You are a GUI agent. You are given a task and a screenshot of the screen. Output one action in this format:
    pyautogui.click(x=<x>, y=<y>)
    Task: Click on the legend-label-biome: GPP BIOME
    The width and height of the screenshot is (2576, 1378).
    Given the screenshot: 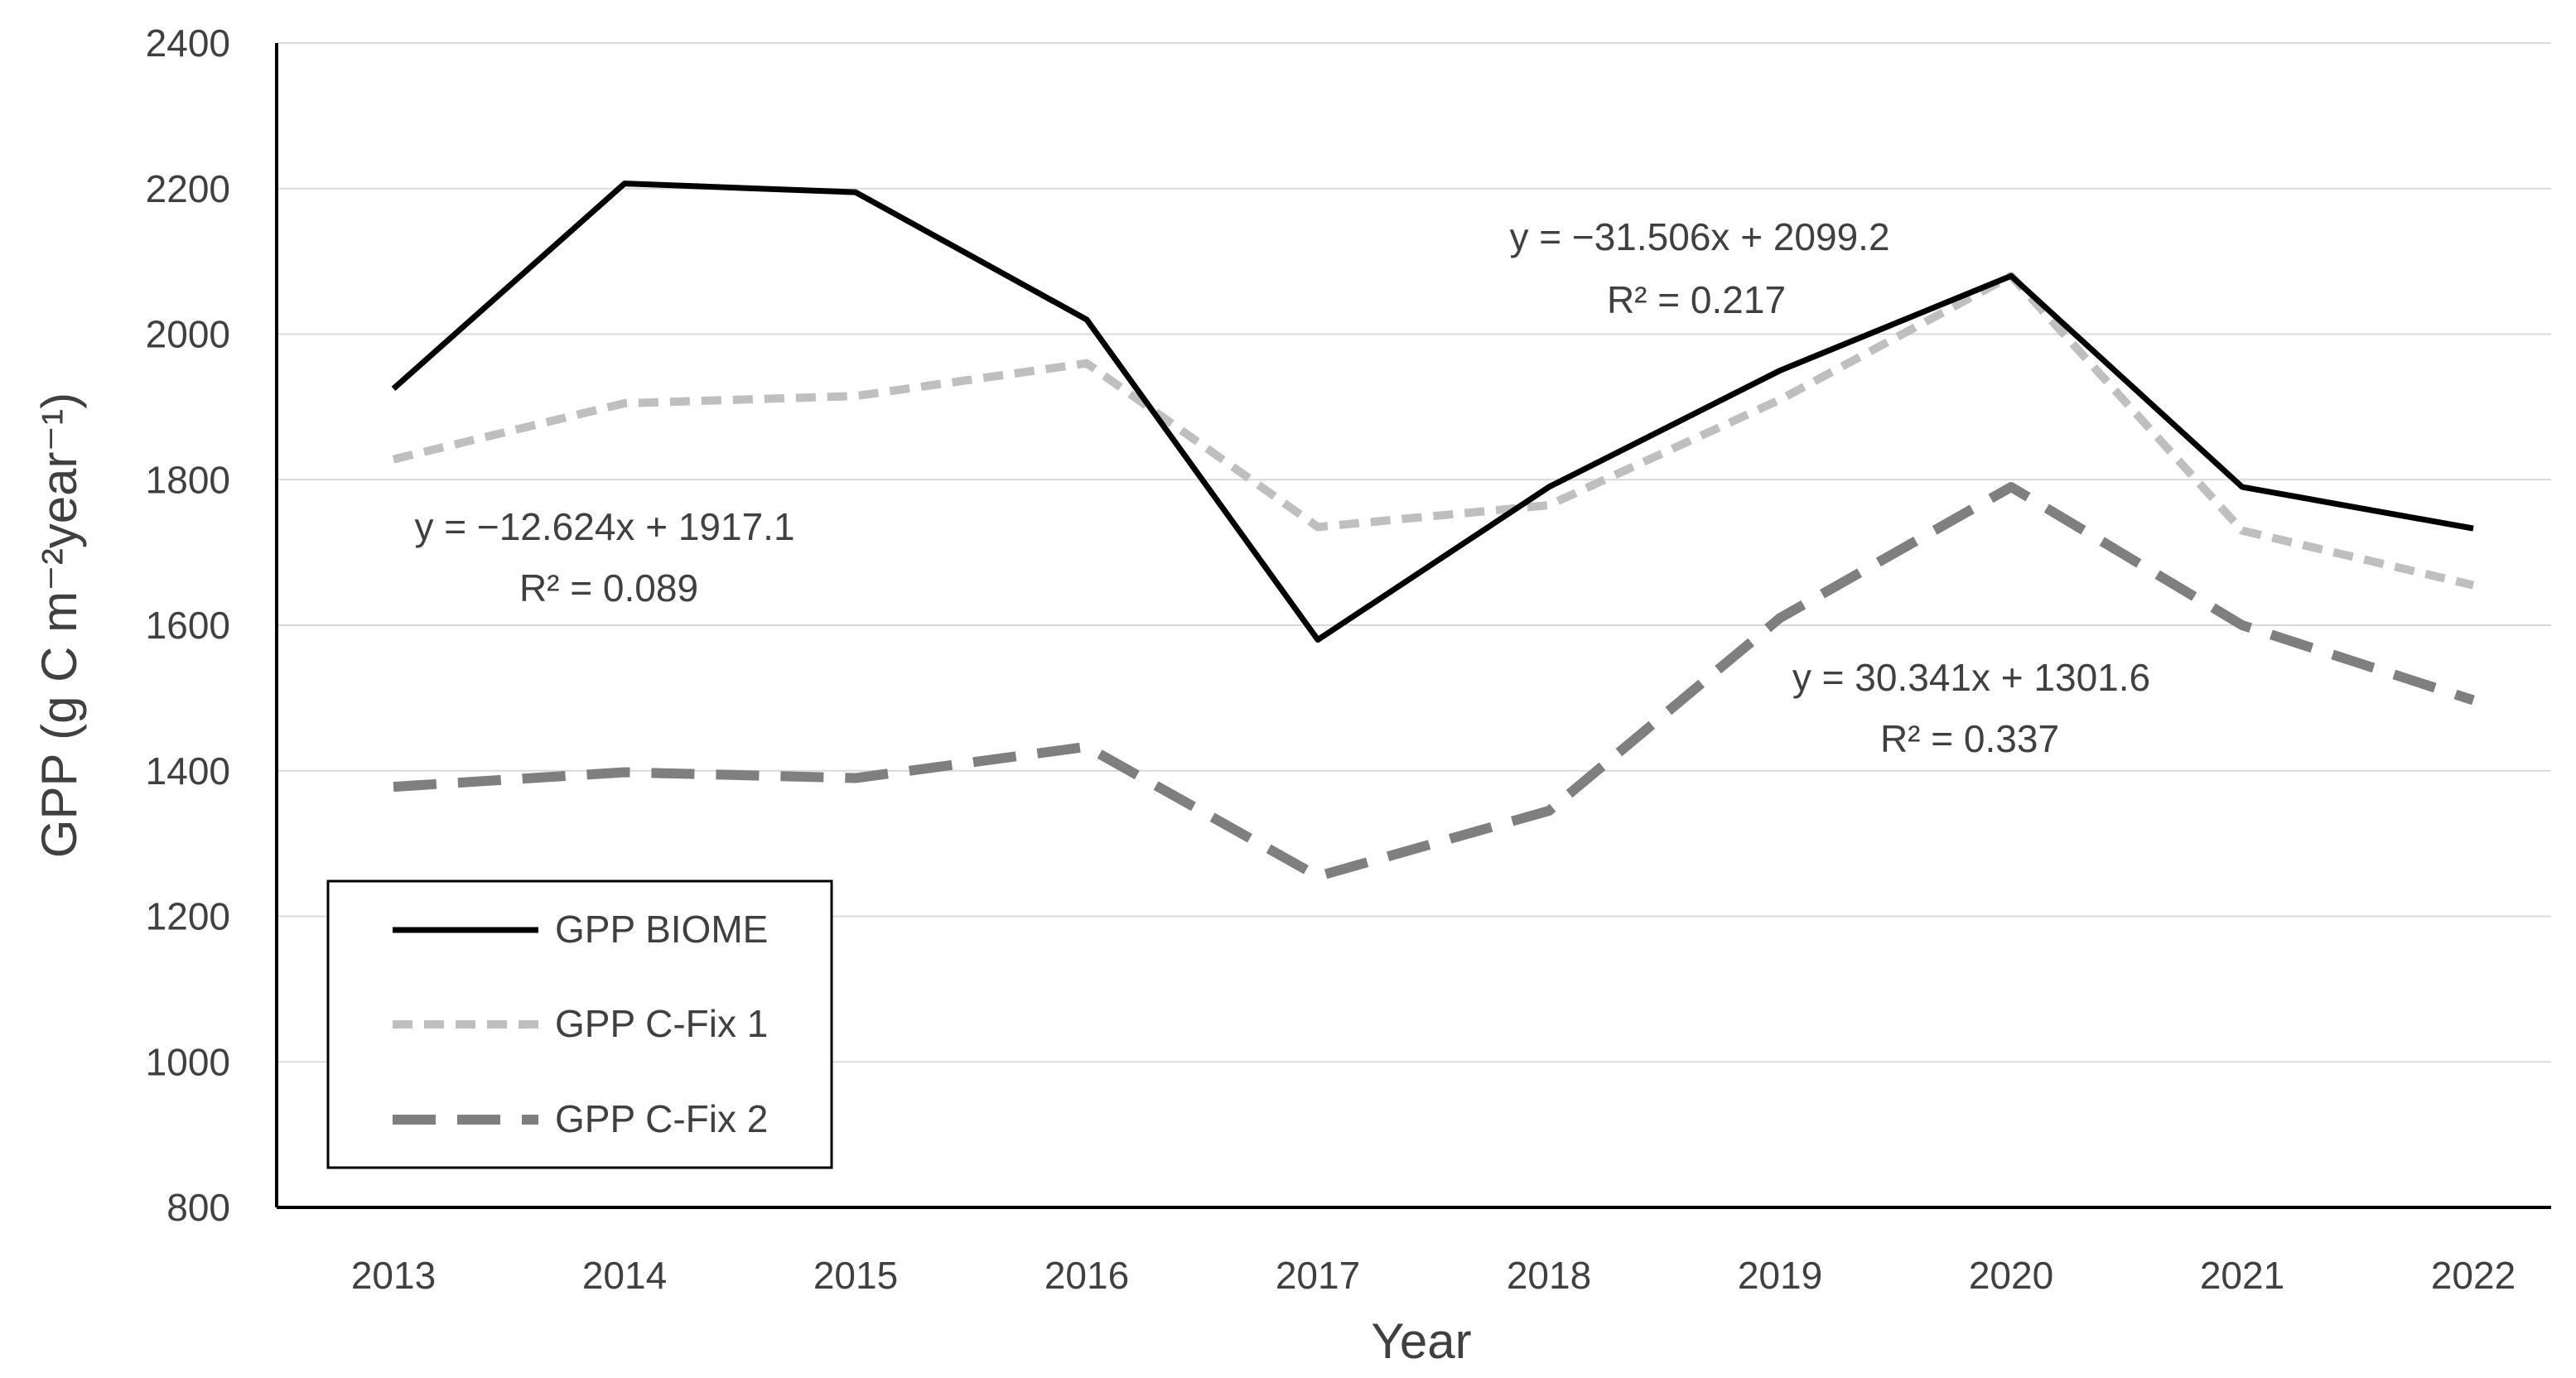 What is the action you would take?
    pyautogui.click(x=661, y=929)
    